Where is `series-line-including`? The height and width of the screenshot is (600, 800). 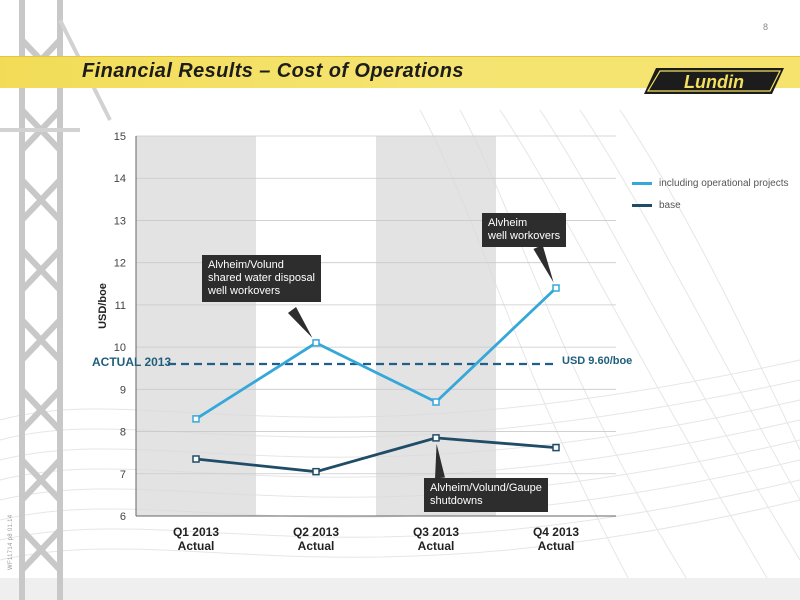 series-line-including is located at coordinates (376, 353).